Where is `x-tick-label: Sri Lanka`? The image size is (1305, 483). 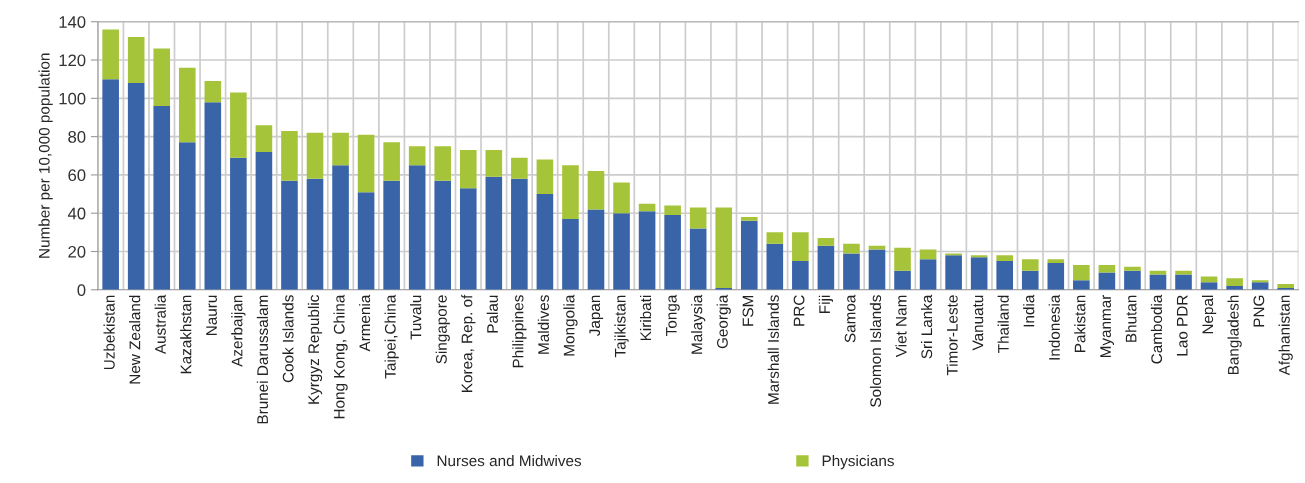 x-tick-label: Sri Lanka is located at coordinates (926, 326).